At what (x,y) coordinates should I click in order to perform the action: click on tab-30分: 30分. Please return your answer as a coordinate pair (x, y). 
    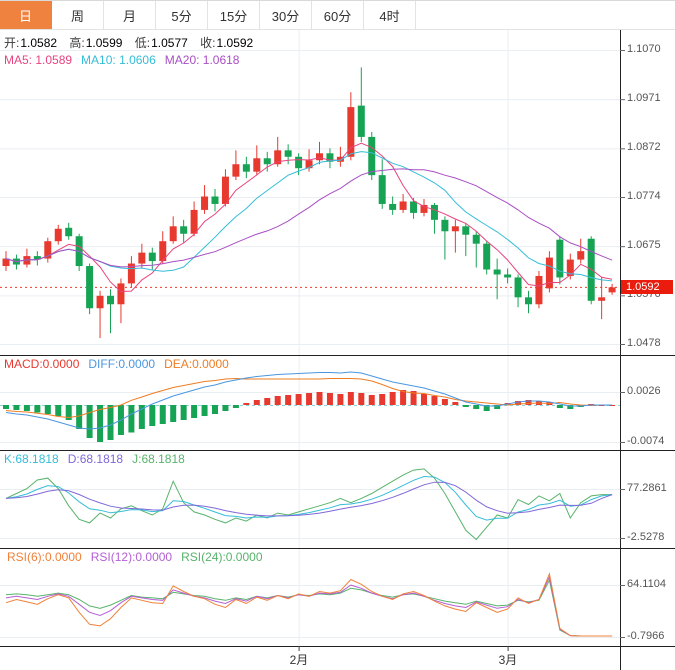
    Looking at the image, I should click on (286, 15).